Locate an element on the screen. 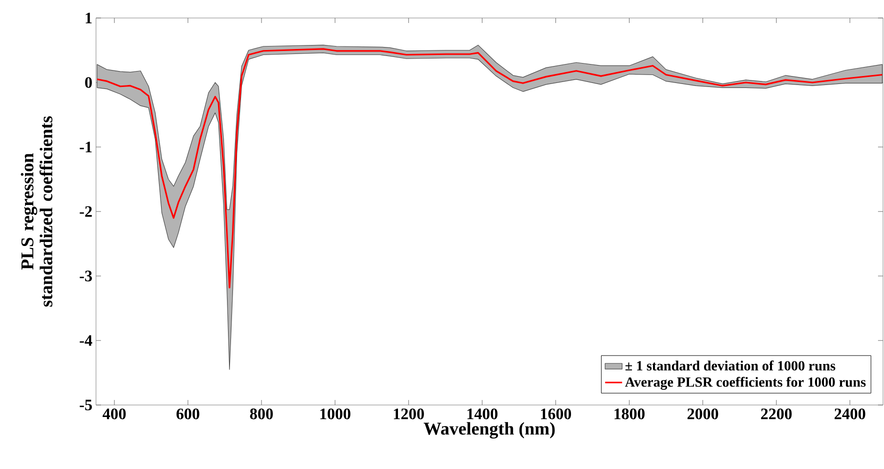 Image resolution: width=884 pixels, height=469 pixels. x-axis-title: Wavelength (nm) is located at coordinates (489, 430).